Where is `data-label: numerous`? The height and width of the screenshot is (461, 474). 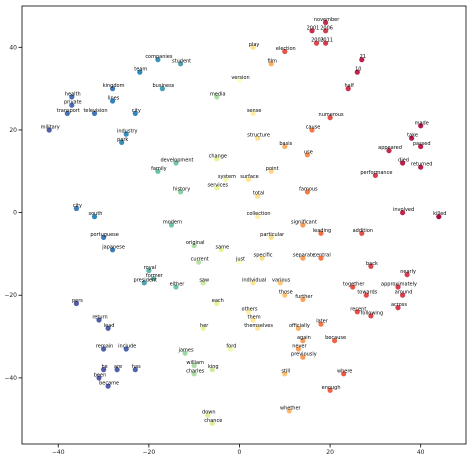 data-label: numerous is located at coordinates (331, 115).